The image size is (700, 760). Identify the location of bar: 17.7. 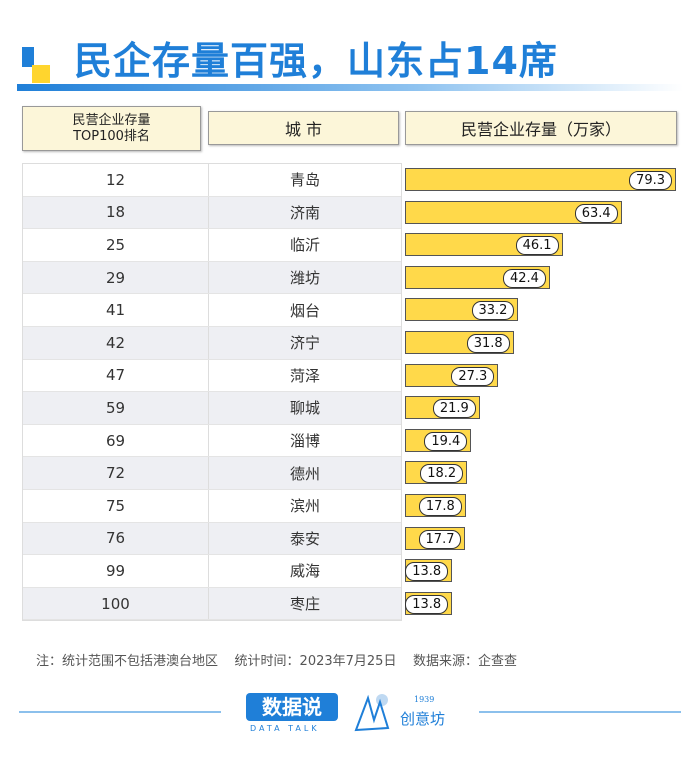
(435, 538).